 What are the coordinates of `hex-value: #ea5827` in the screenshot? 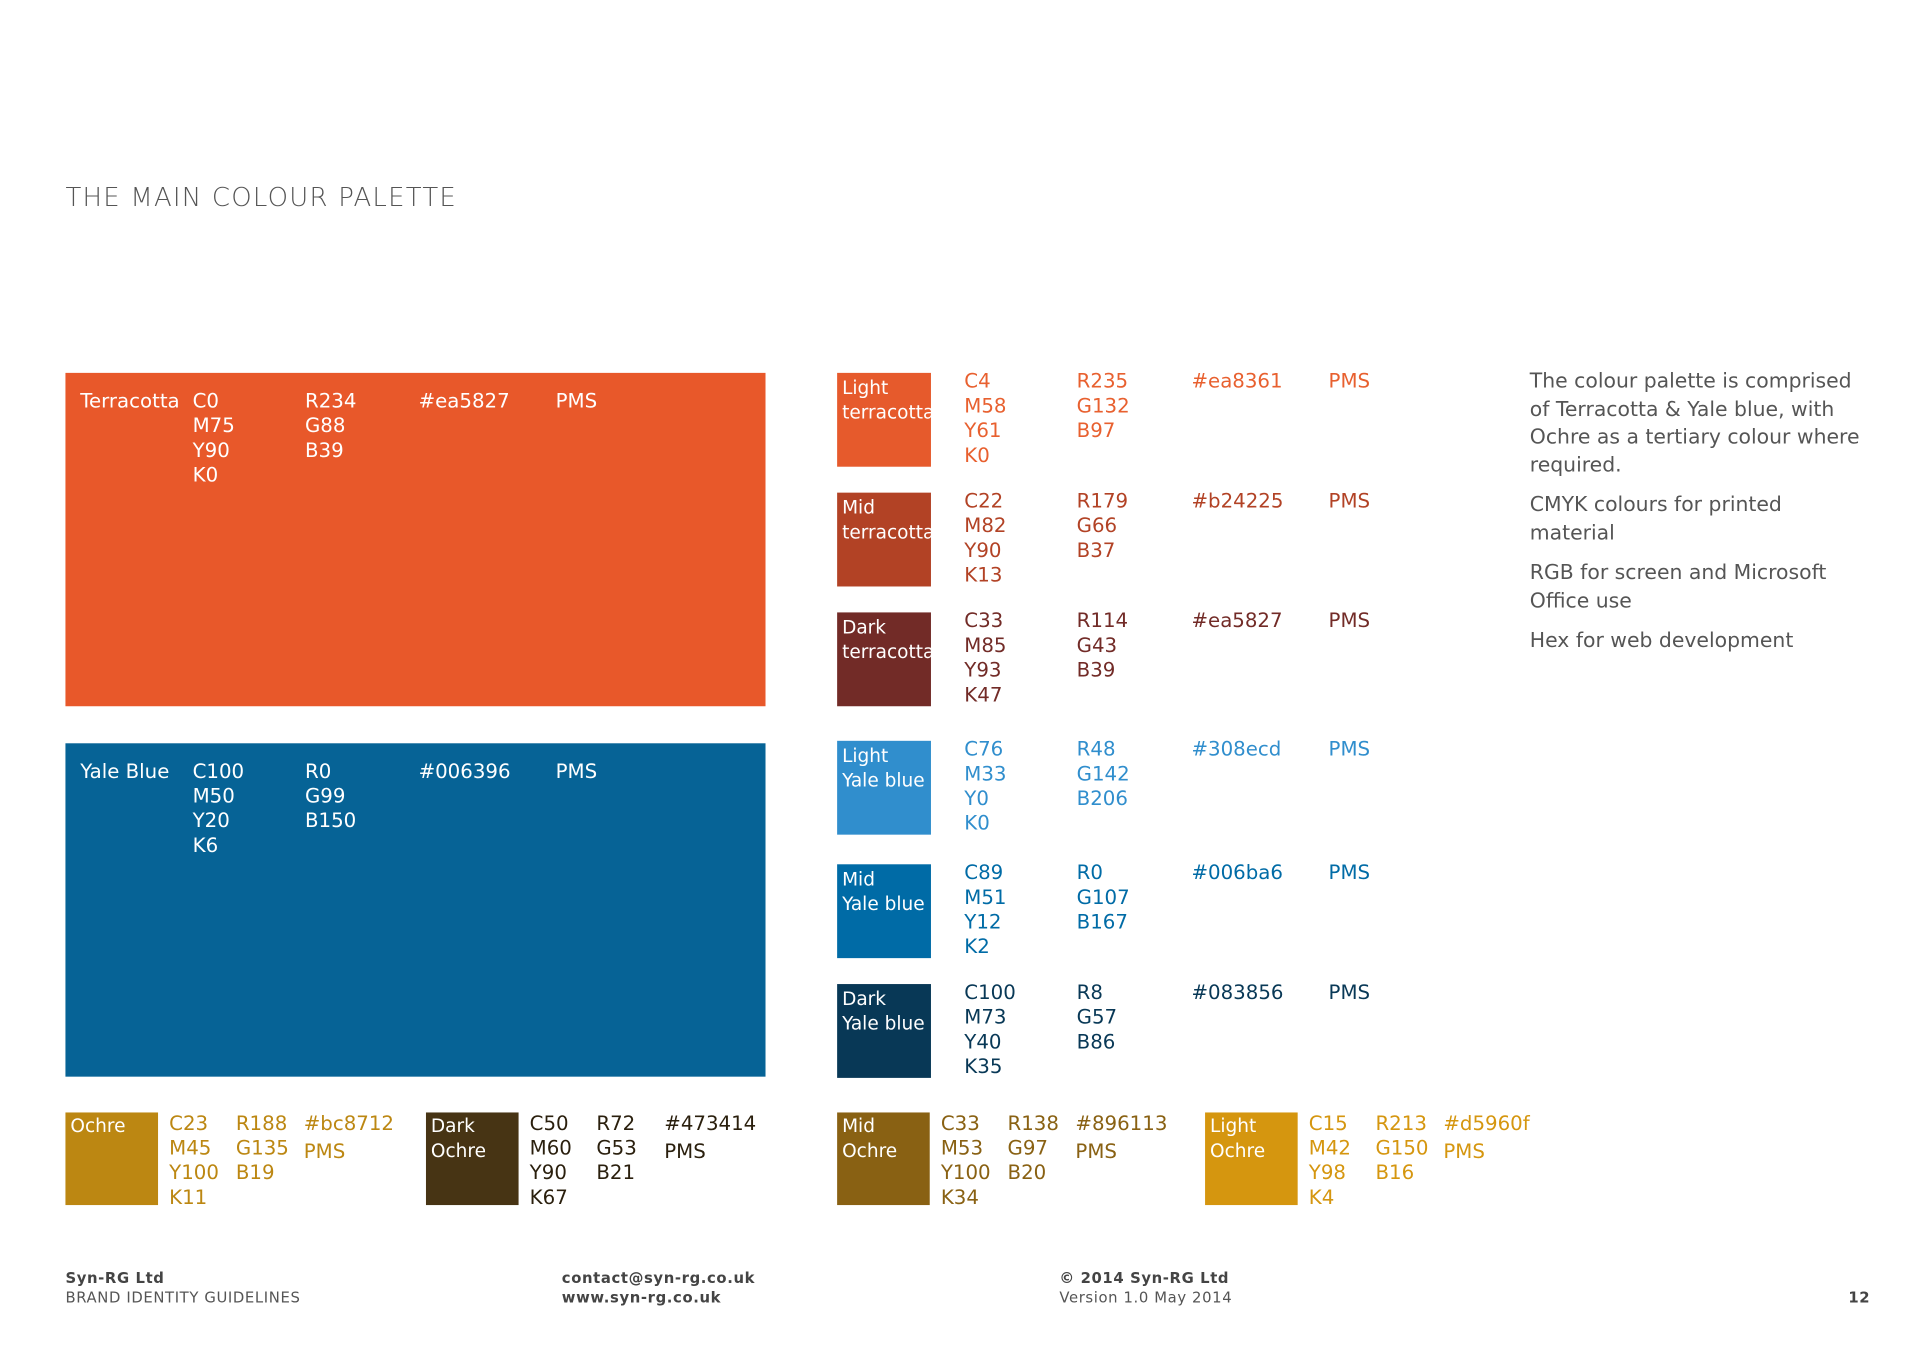 It's located at (1237, 620).